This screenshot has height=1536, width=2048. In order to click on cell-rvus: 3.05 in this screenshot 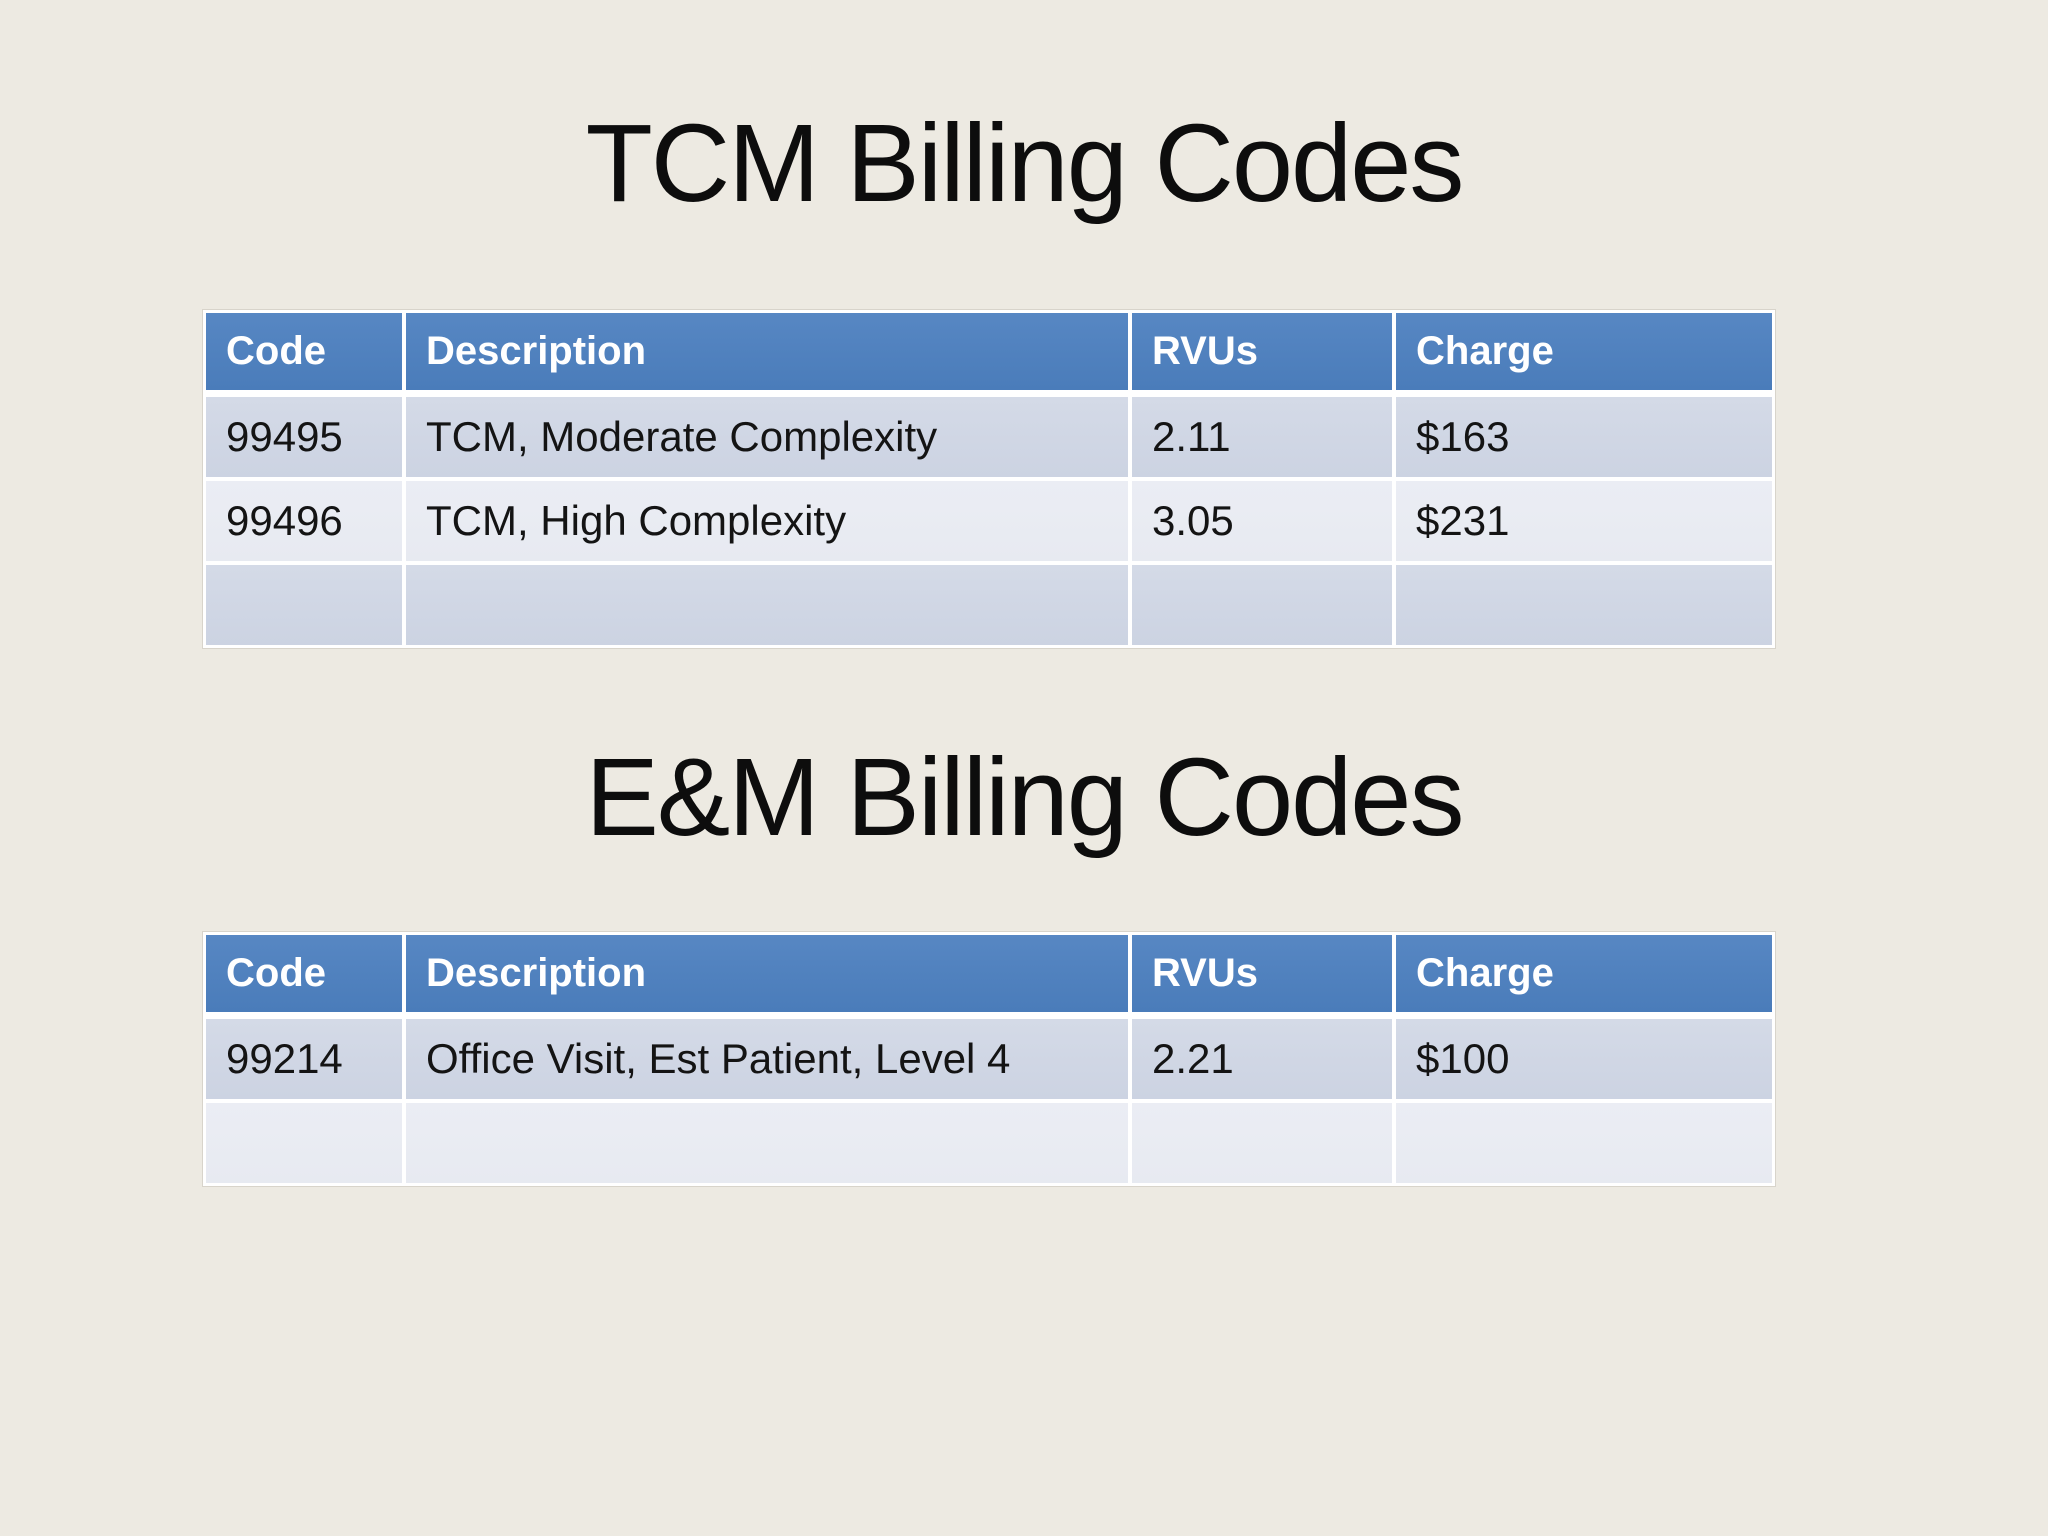, I will do `click(1262, 521)`.